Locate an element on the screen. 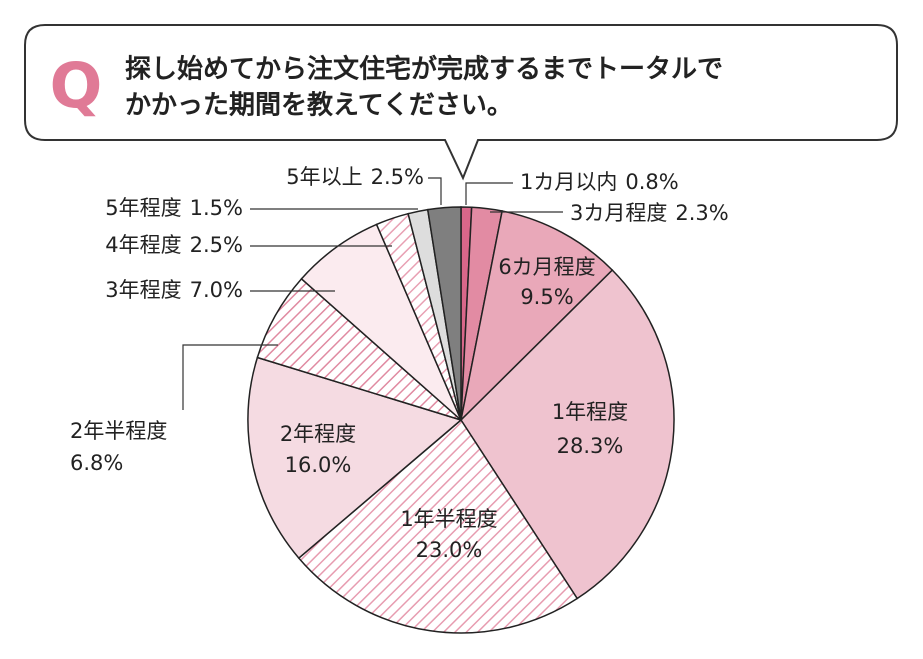  slice-label: 1年半程度 is located at coordinates (448, 519).